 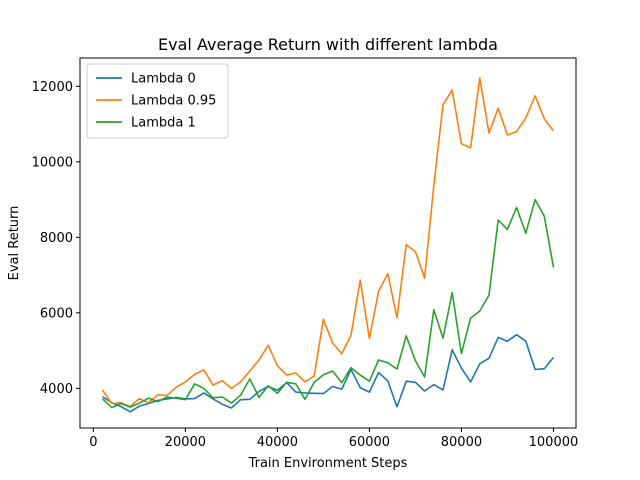 I want to click on x-tick-label: 80000, so click(x=461, y=442).